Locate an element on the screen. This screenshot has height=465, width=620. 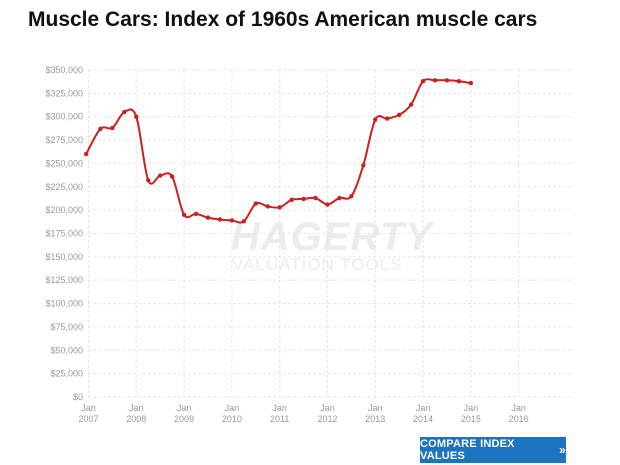
y-tick-label: $150,000 is located at coordinates (64, 257).